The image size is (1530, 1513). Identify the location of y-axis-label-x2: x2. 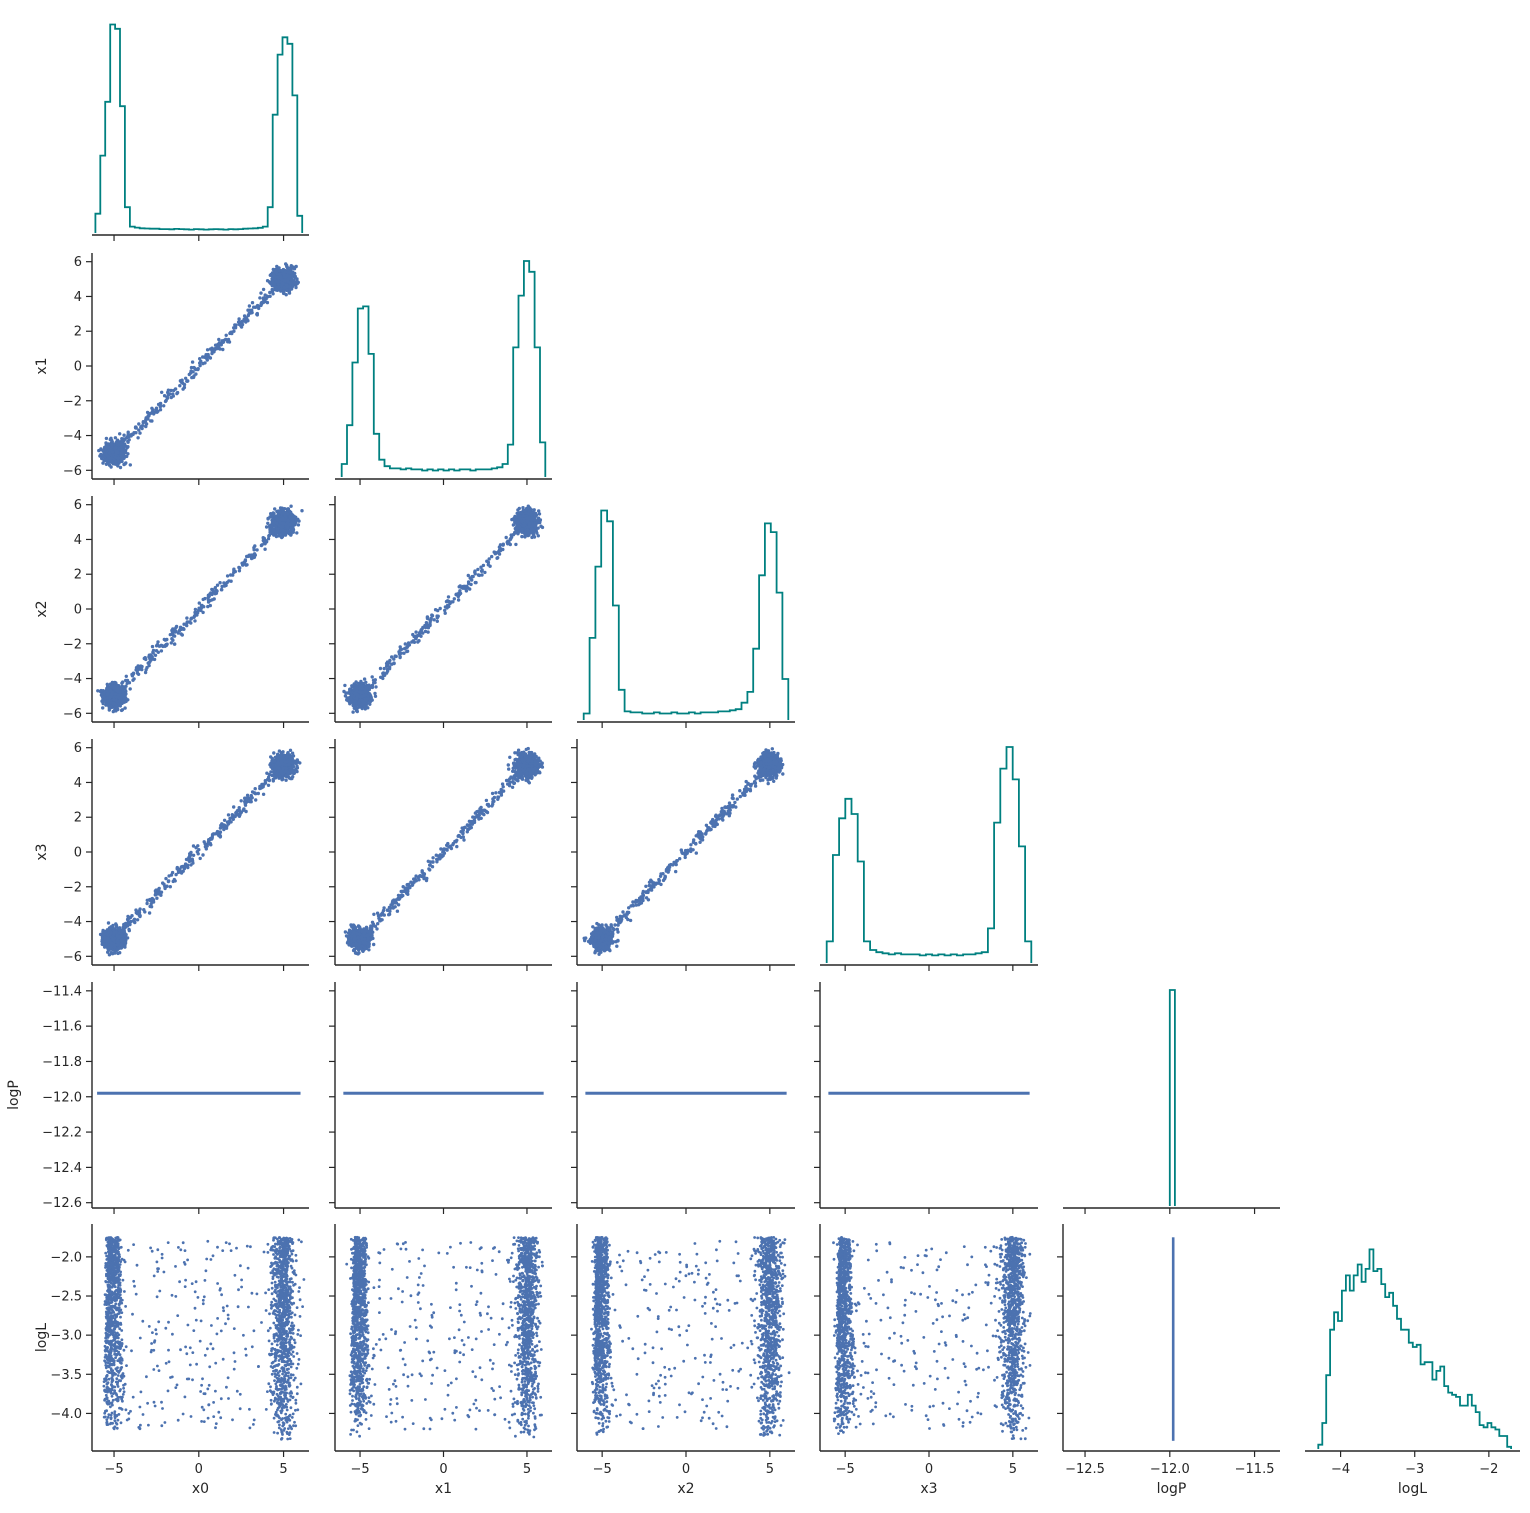
(42, 608).